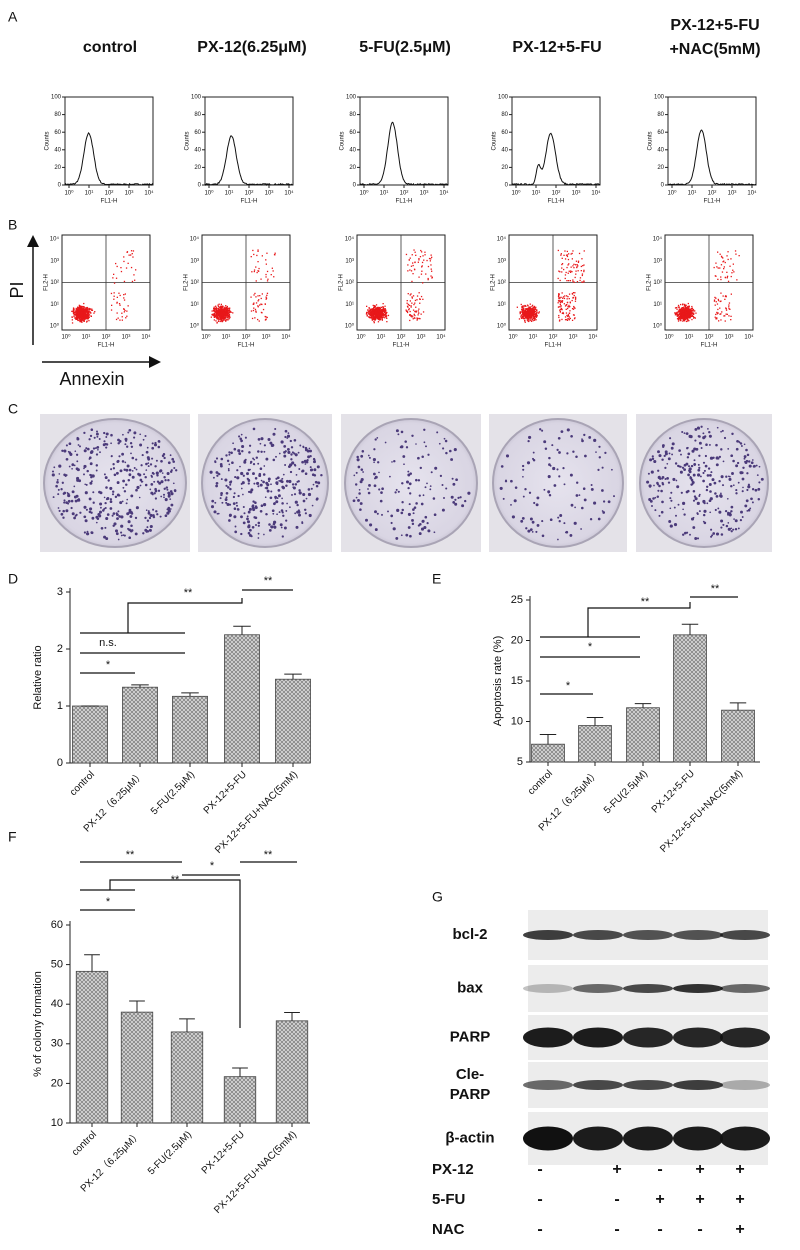 Image resolution: width=800 pixels, height=1250 pixels. I want to click on x-tick-label: 10³, so click(729, 338).